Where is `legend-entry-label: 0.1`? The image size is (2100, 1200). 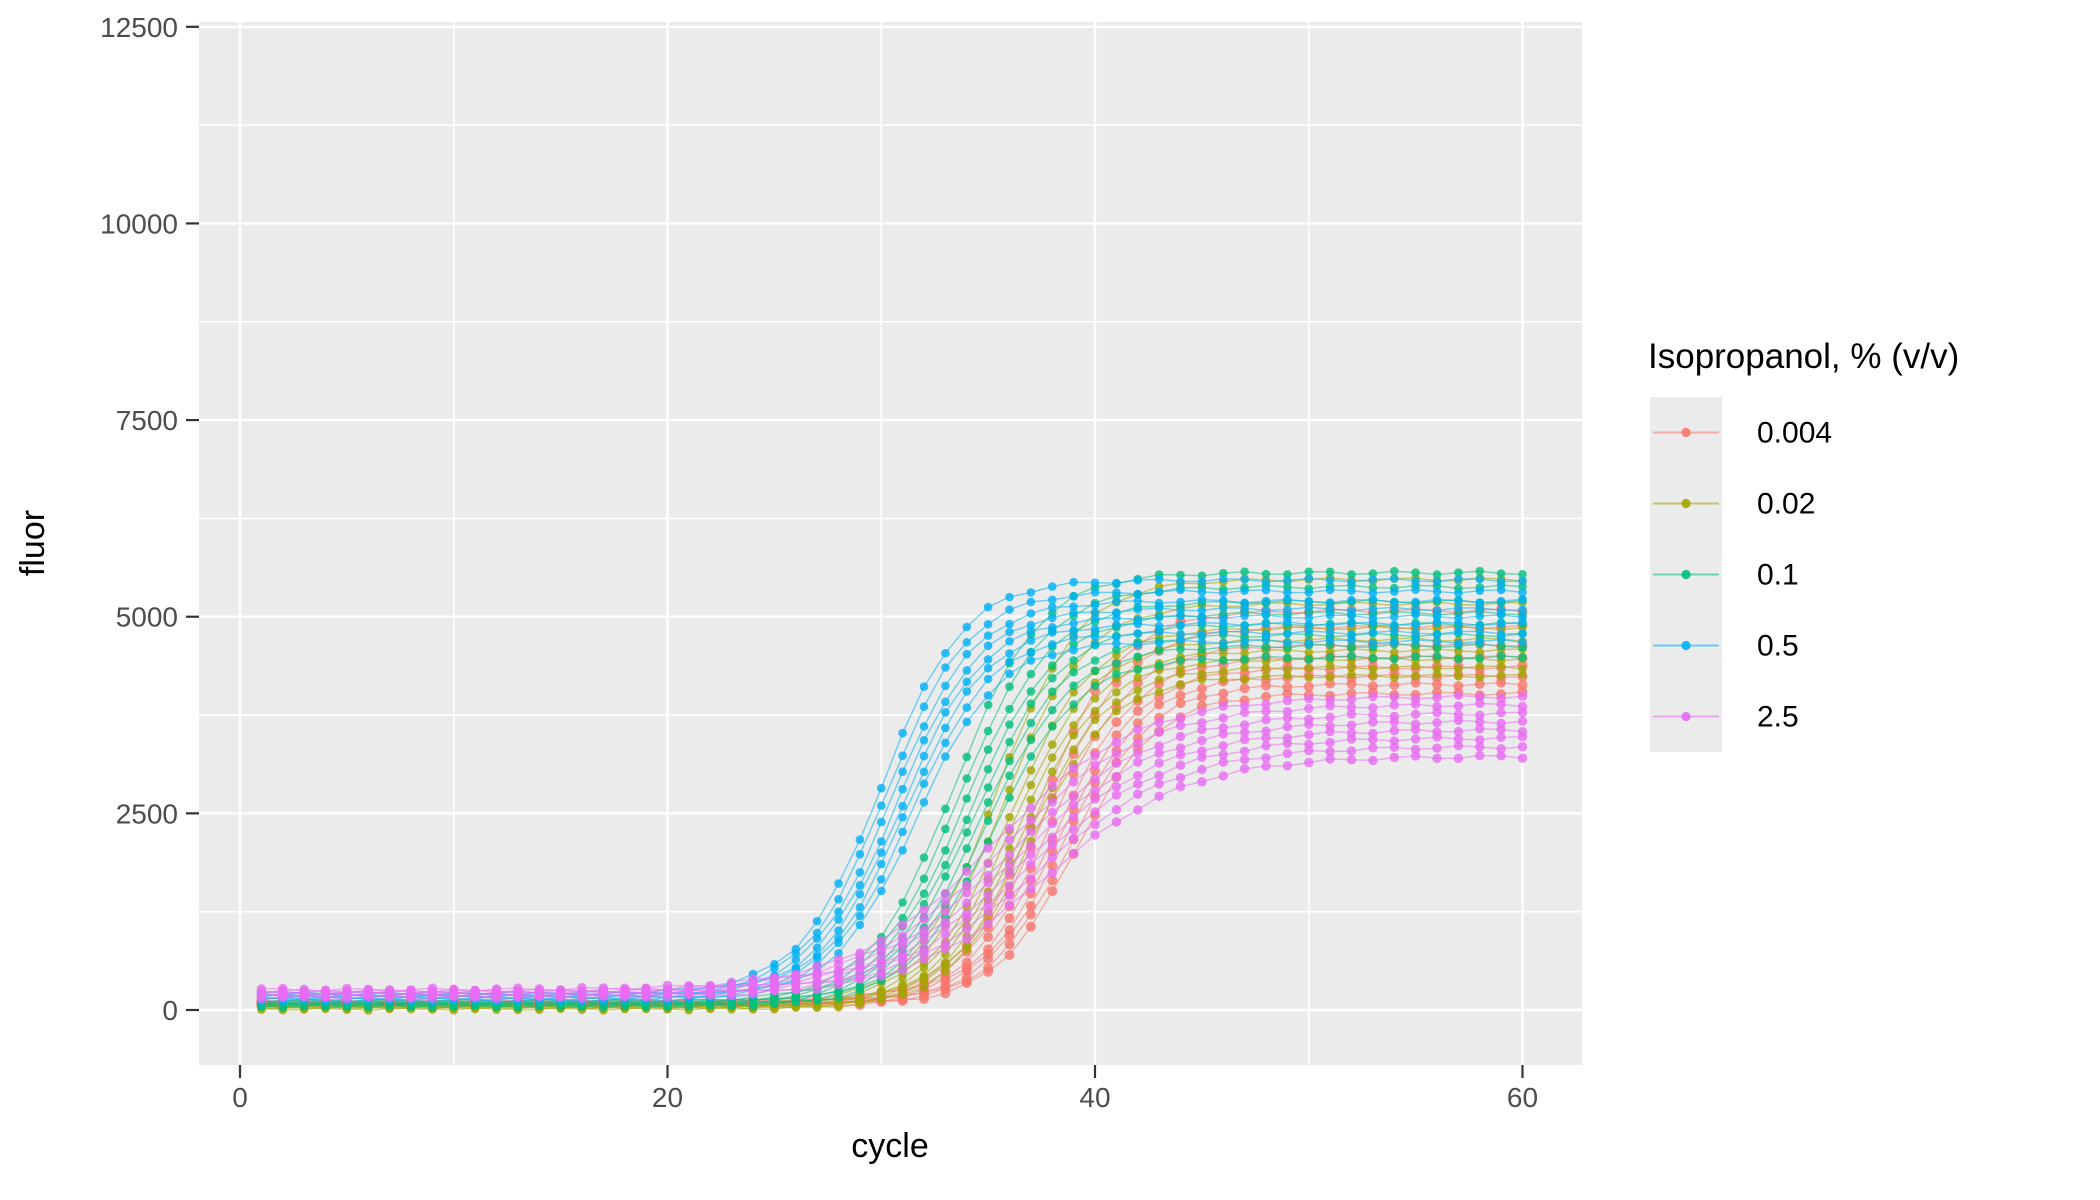
legend-entry-label: 0.1 is located at coordinates (1778, 575).